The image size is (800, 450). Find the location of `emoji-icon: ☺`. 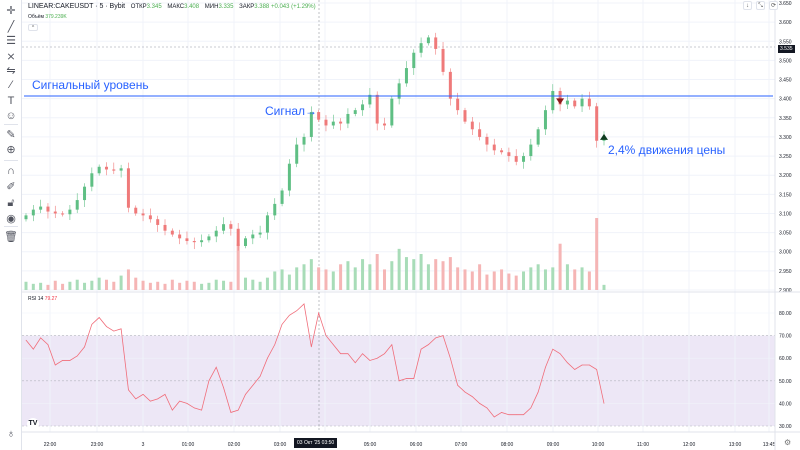

emoji-icon: ☺ is located at coordinates (11, 116).